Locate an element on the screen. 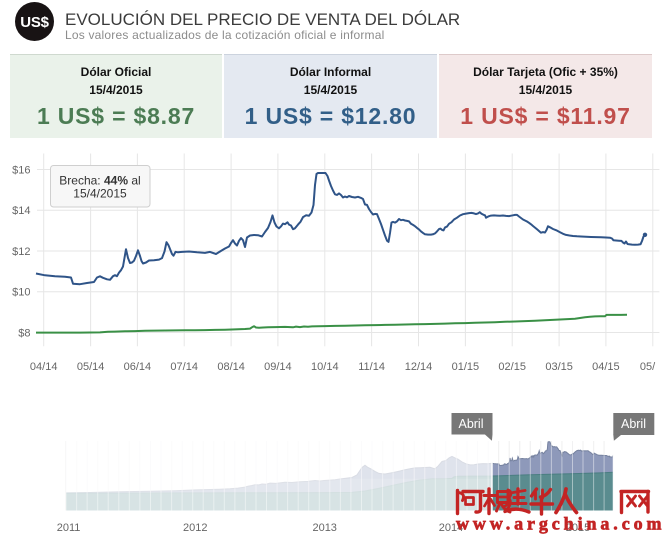  svg-text: $12 is located at coordinates (21, 252).